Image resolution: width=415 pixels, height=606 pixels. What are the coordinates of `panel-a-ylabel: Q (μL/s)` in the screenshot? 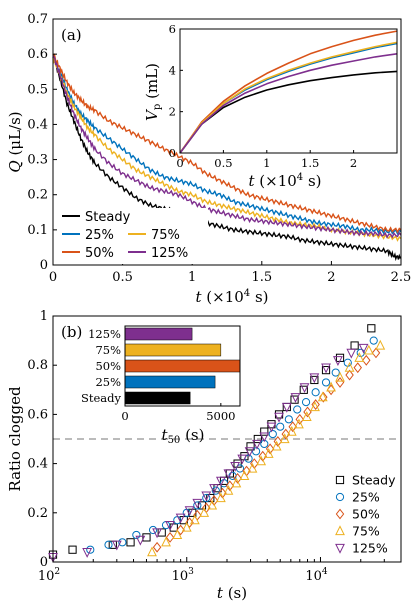 It's located at (15, 141).